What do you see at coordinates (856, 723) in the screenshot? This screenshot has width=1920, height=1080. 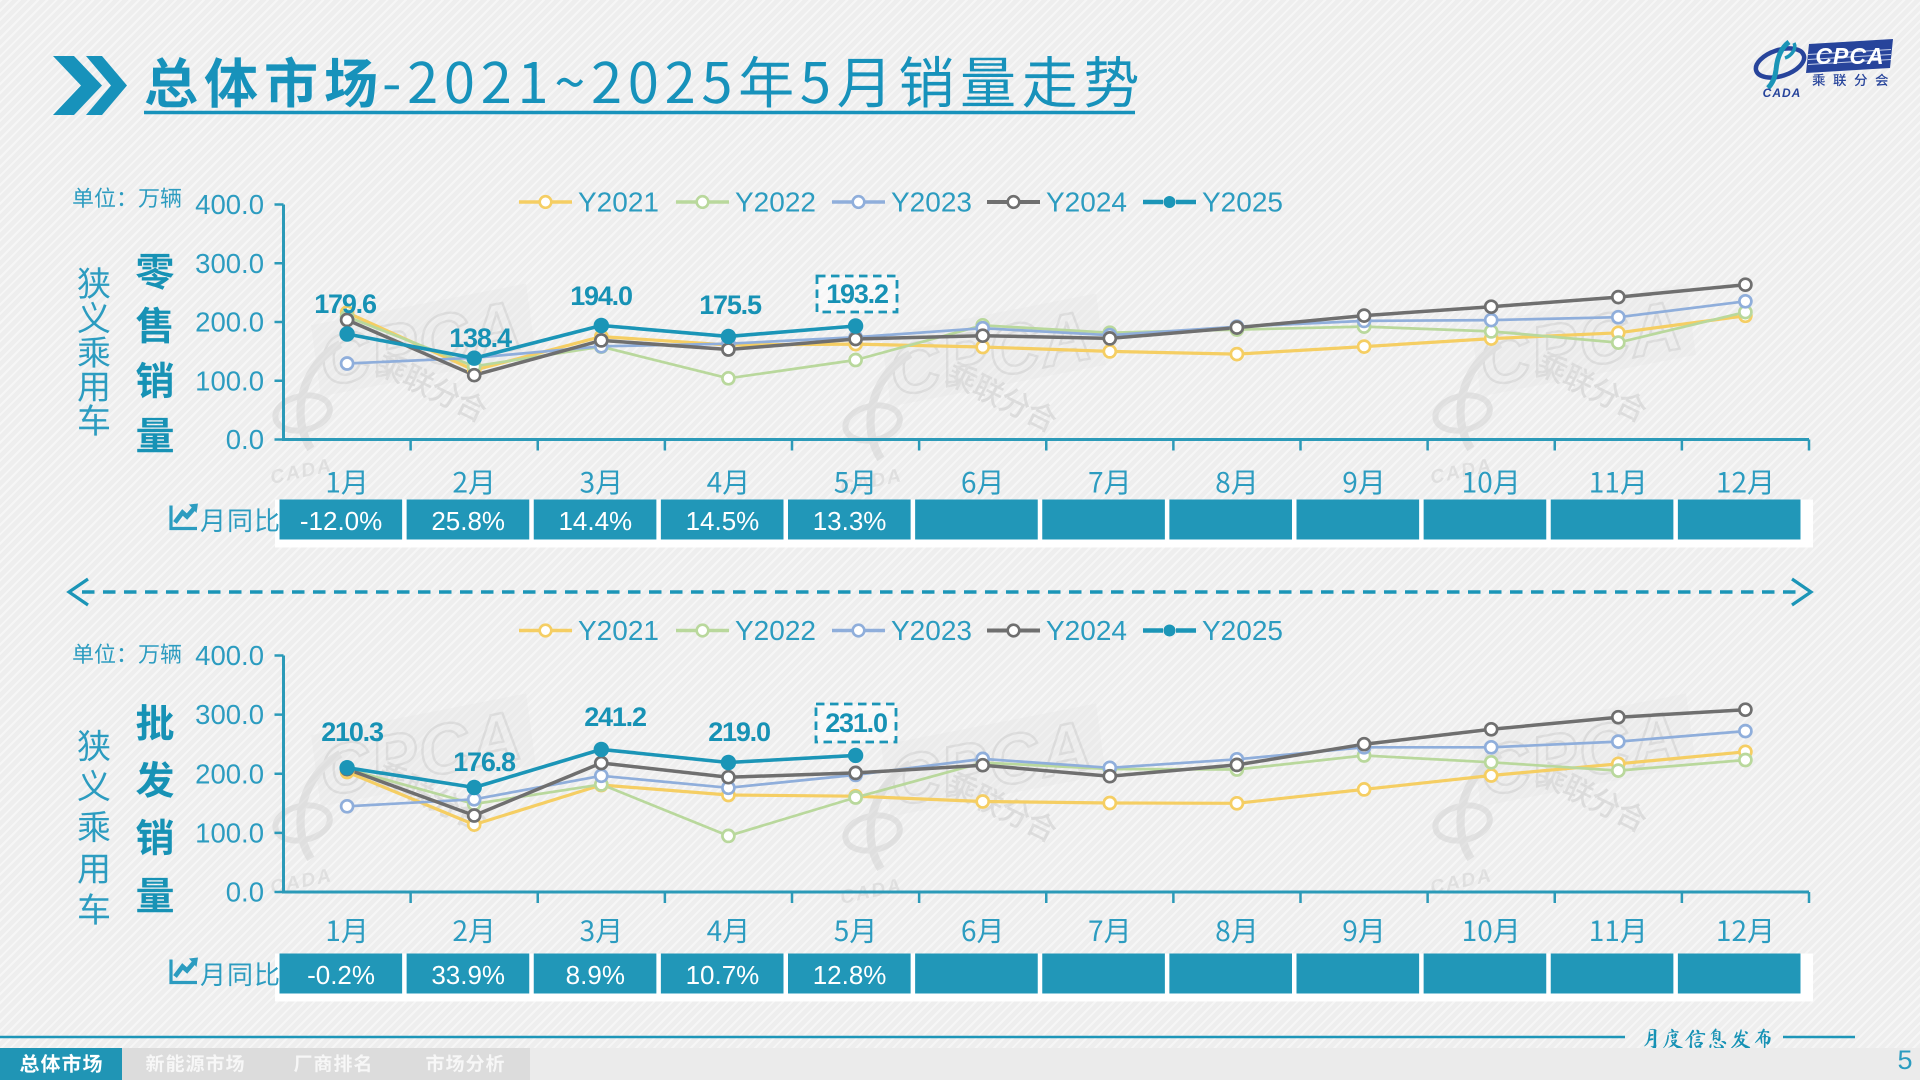 I see `svg-text: 231.0` at bounding box center [856, 723].